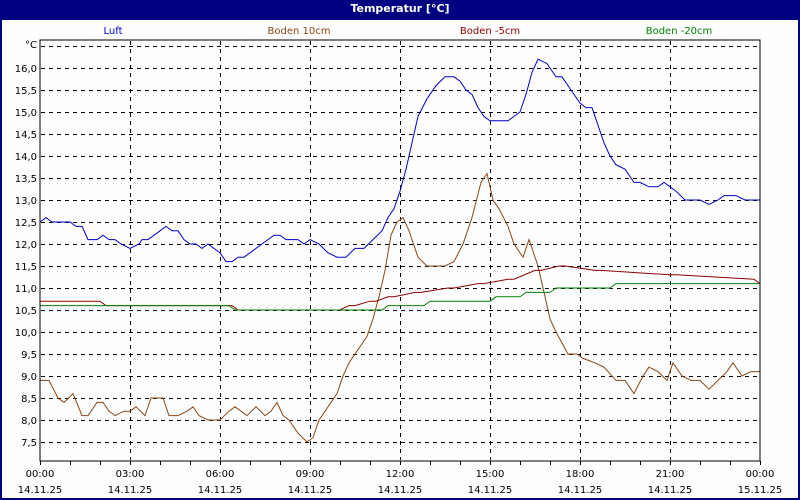 The height and width of the screenshot is (500, 800). I want to click on y-tick-label: 8,0, so click(29, 421).